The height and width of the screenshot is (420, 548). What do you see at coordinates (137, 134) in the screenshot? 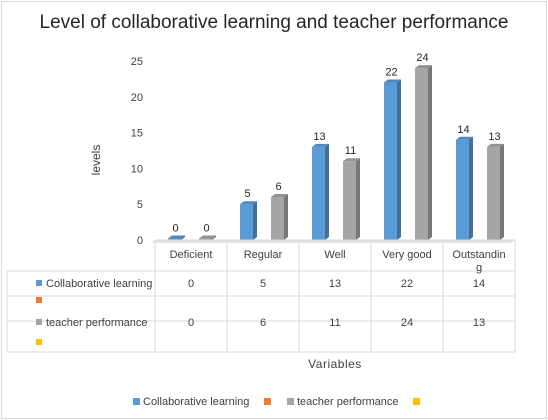
I see `y-tick-label: 15` at bounding box center [137, 134].